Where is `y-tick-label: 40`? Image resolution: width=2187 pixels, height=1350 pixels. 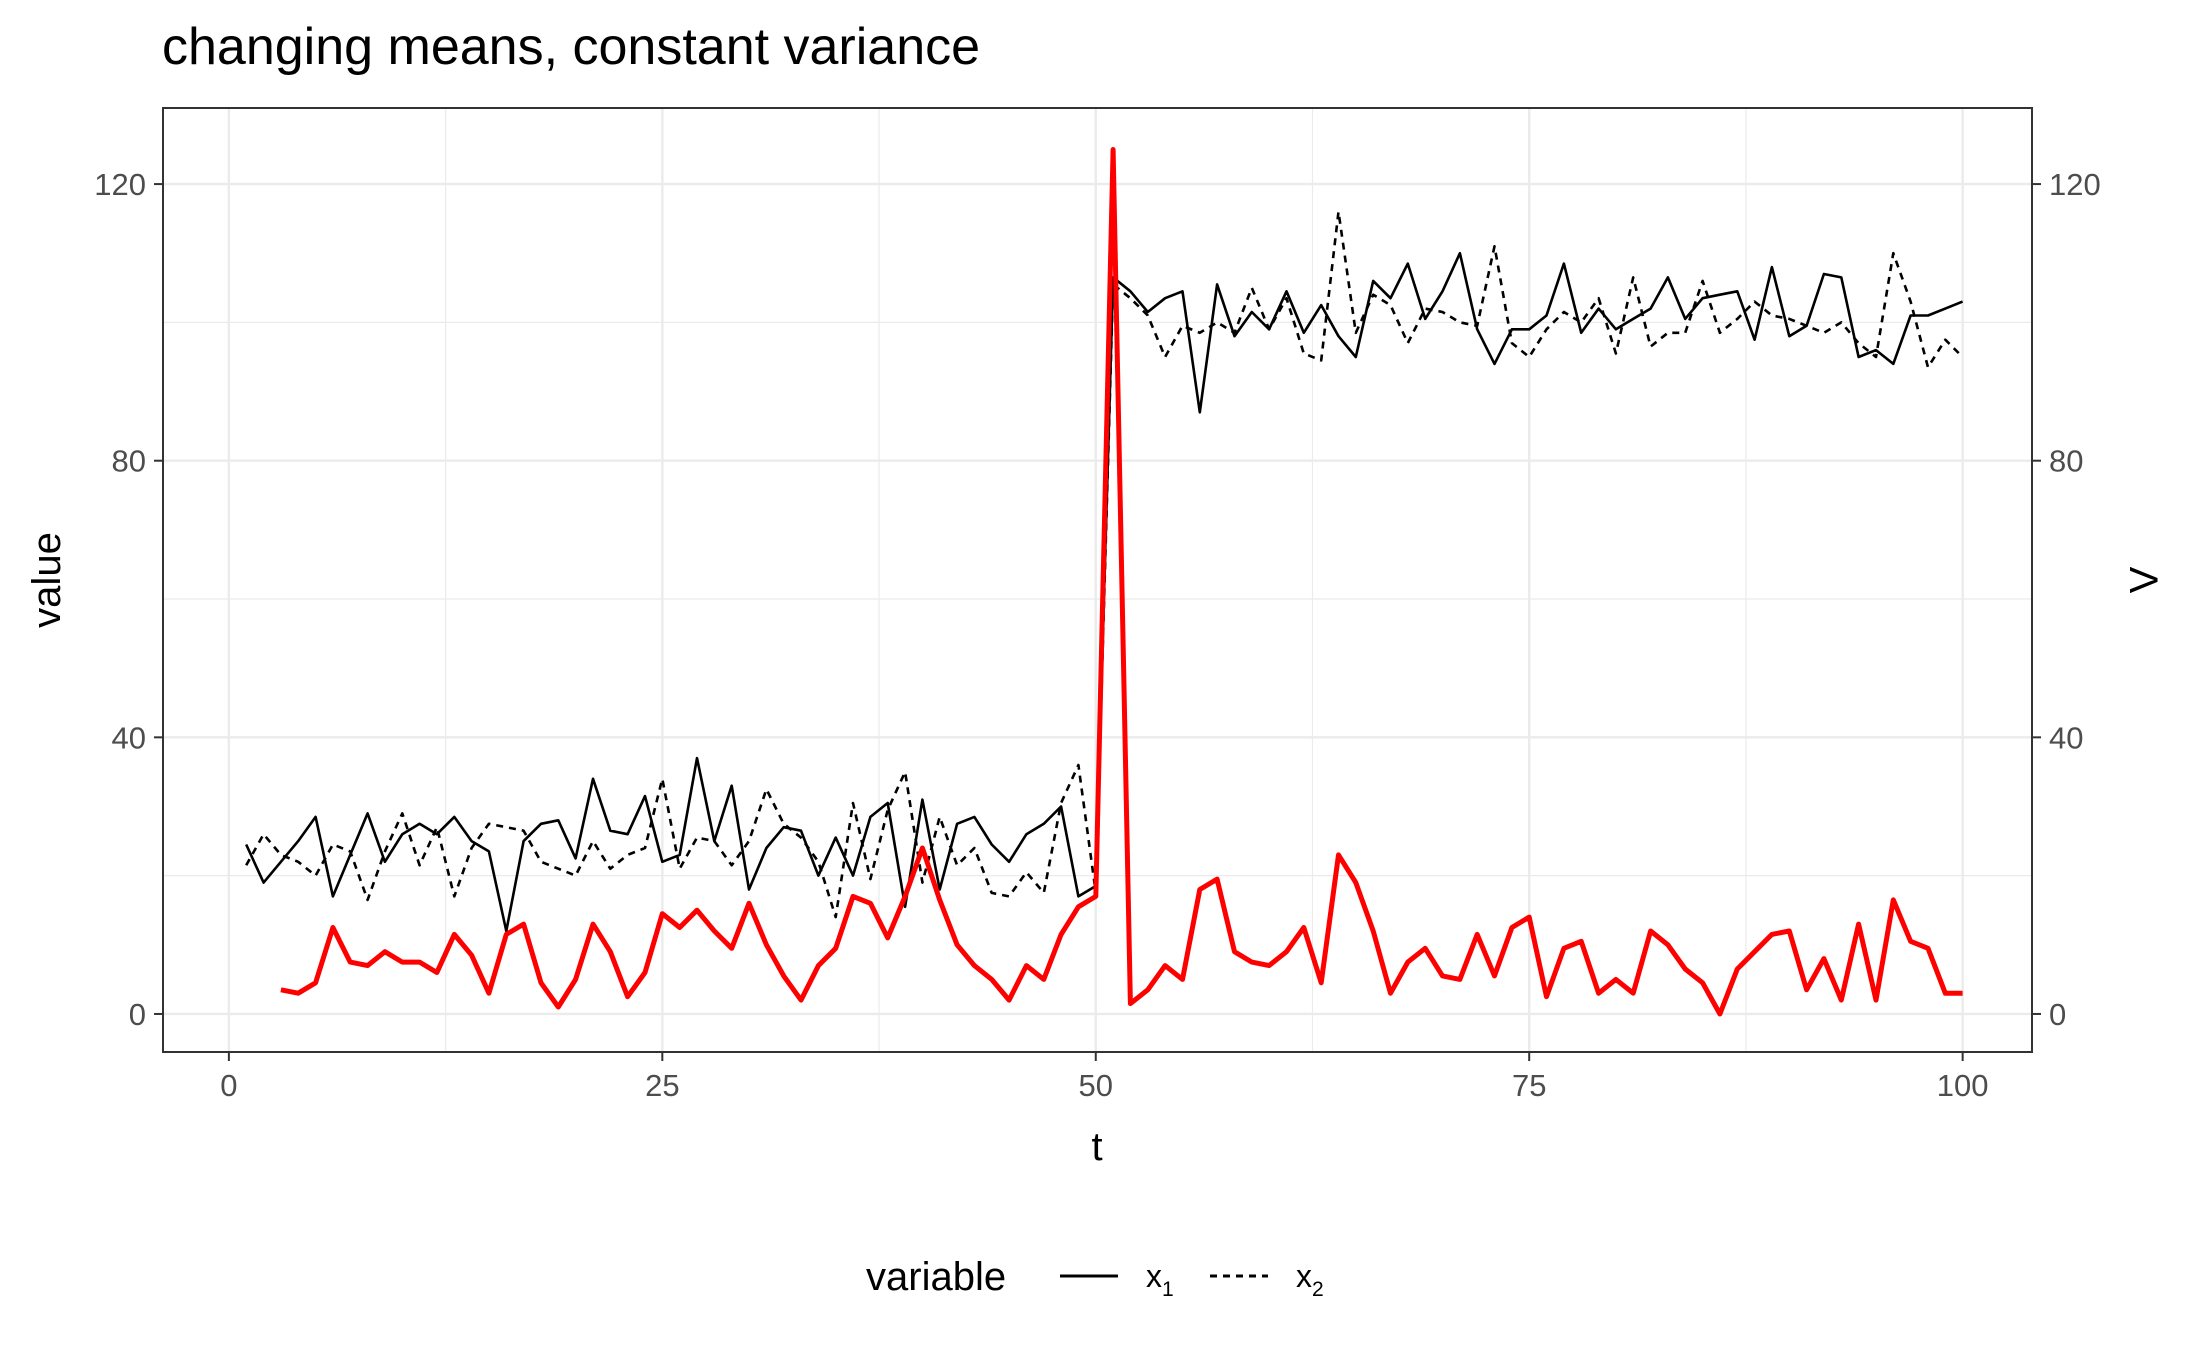
y-tick-label: 40 is located at coordinates (129, 737).